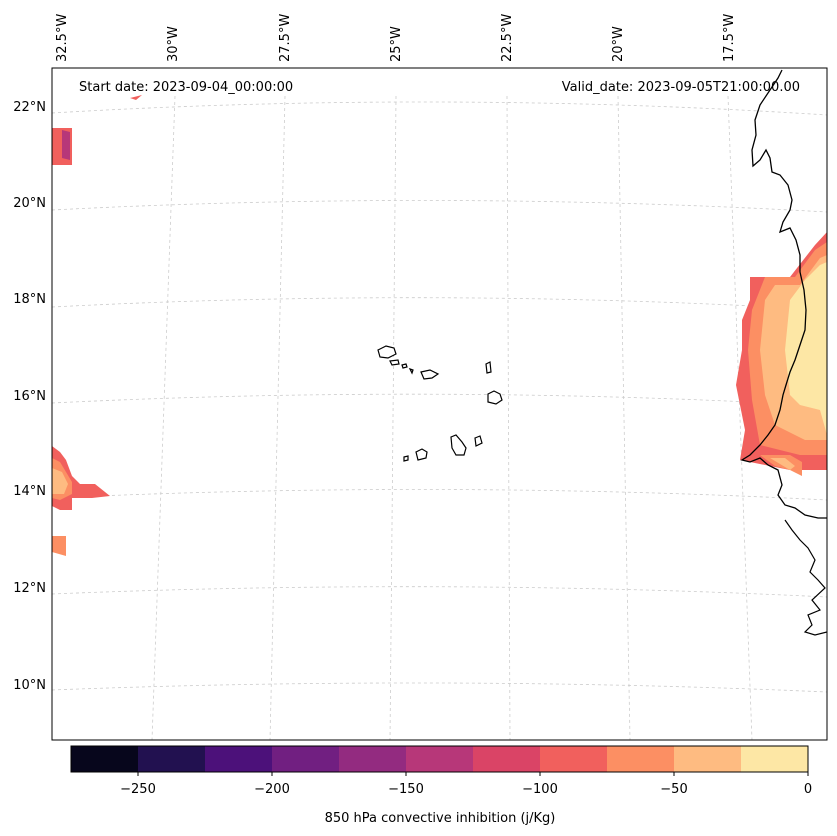  Describe the element at coordinates (29, 588) in the screenshot. I see `lat-label: 12°N` at that location.